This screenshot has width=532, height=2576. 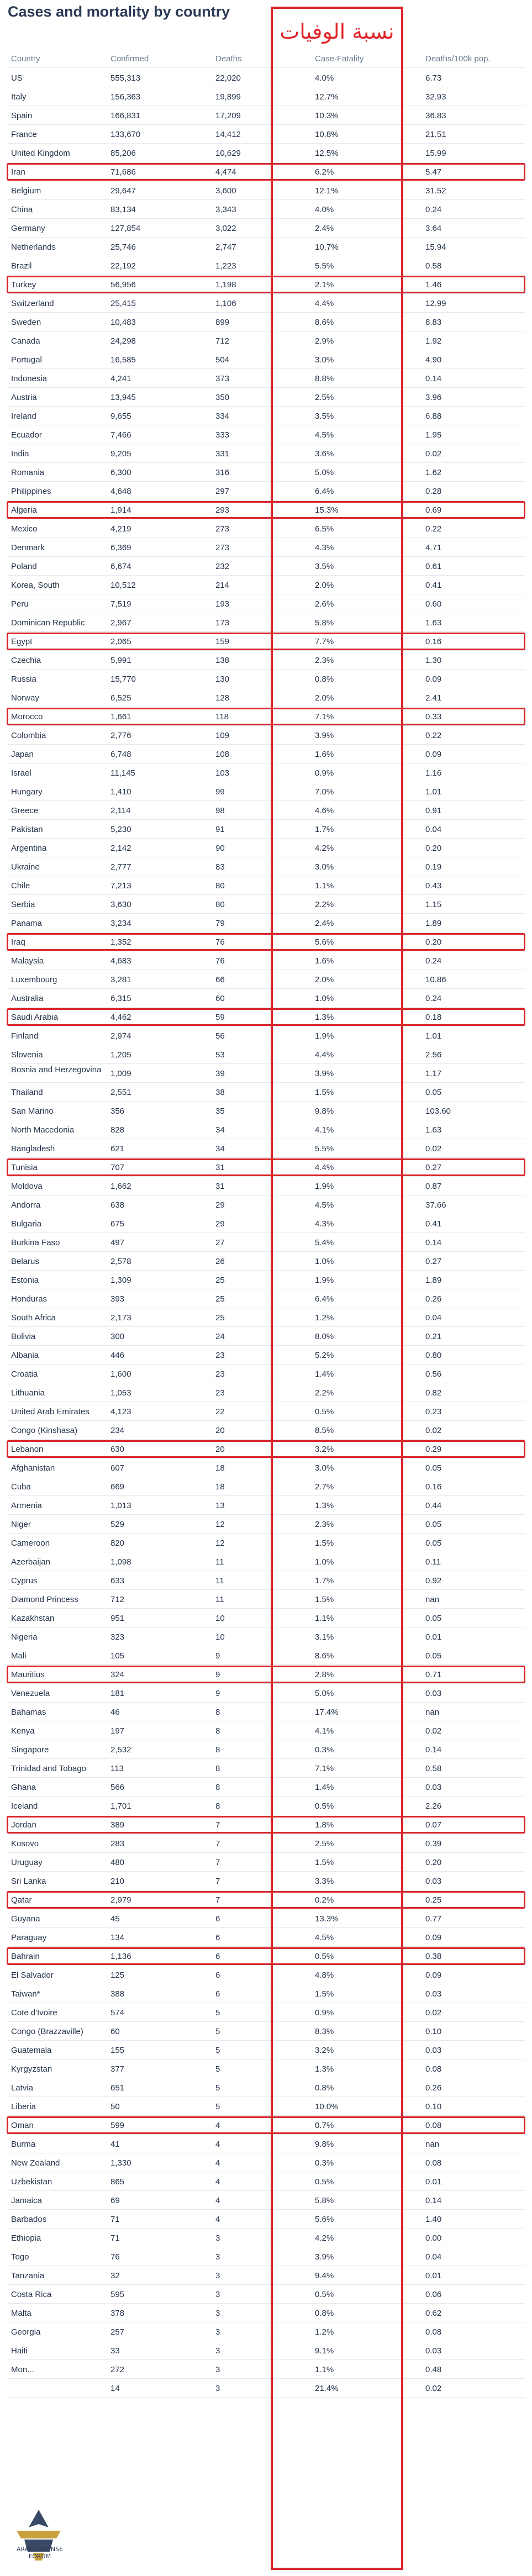 What do you see at coordinates (117, 1768) in the screenshot?
I see `confirmed-cell: 113` at bounding box center [117, 1768].